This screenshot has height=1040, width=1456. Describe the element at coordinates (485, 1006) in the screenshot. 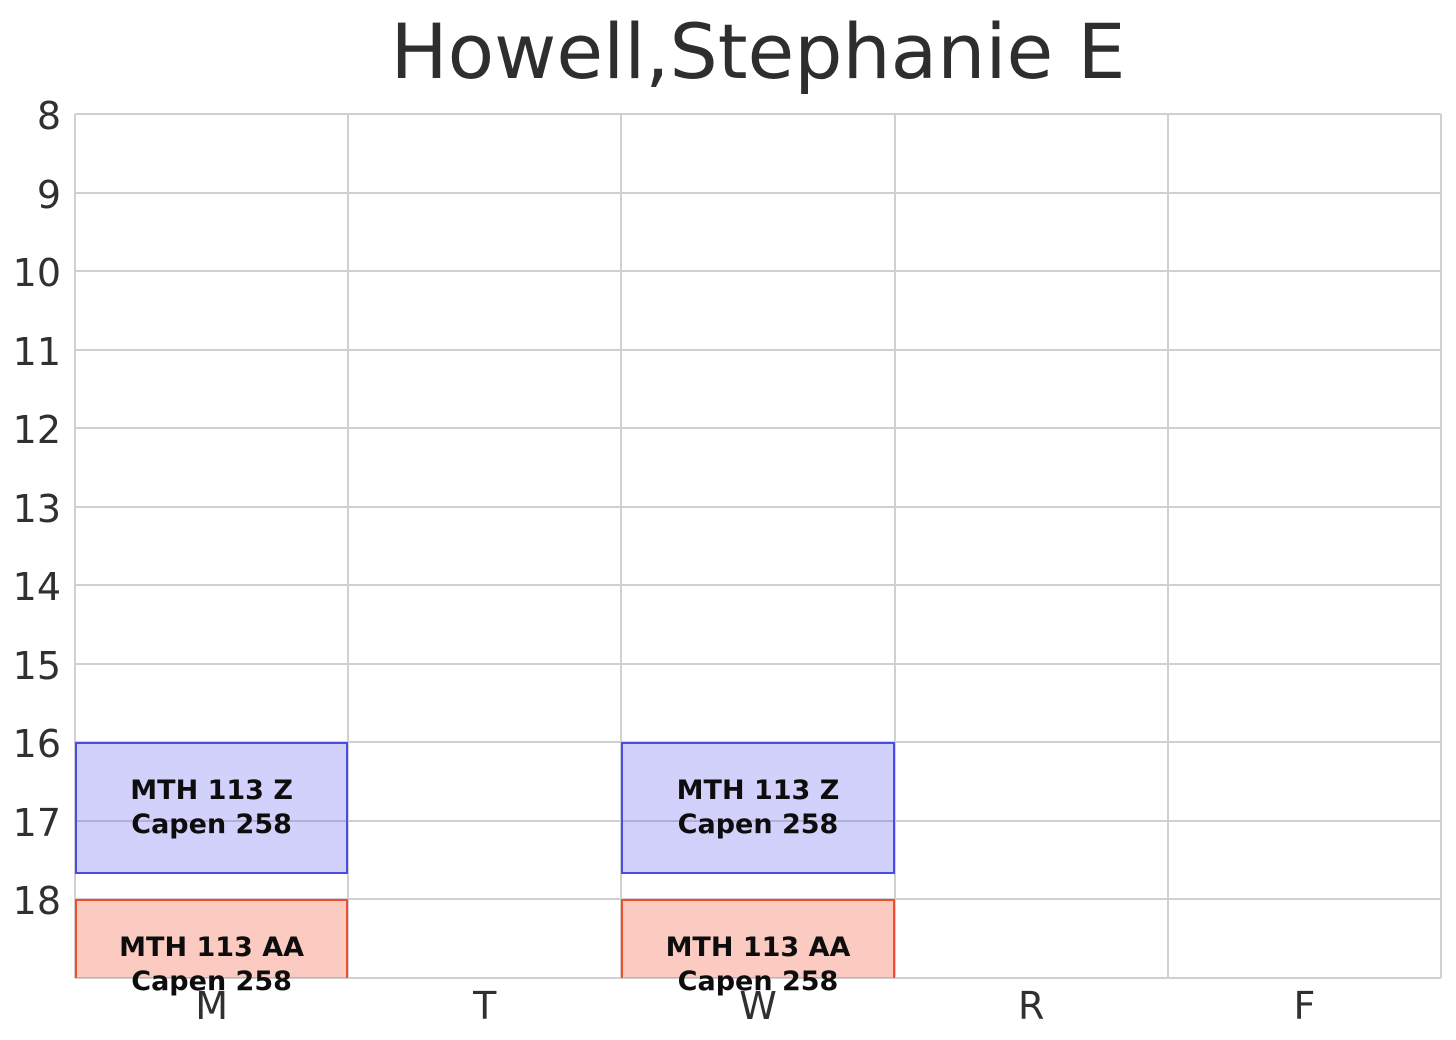

I see `day-label-T: T` at that location.